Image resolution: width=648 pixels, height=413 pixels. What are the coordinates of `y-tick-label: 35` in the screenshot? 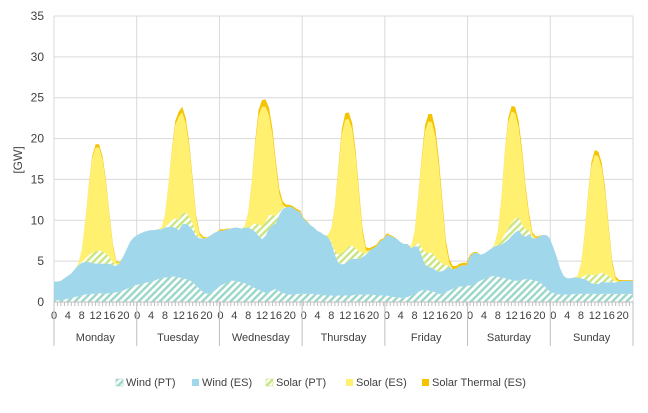 It's located at (38, 16).